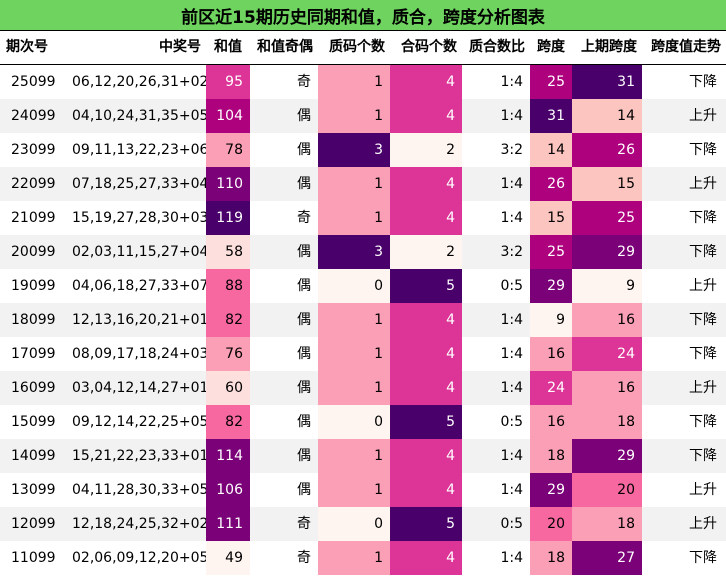  I want to click on cell-prev-span: 24, so click(607, 354).